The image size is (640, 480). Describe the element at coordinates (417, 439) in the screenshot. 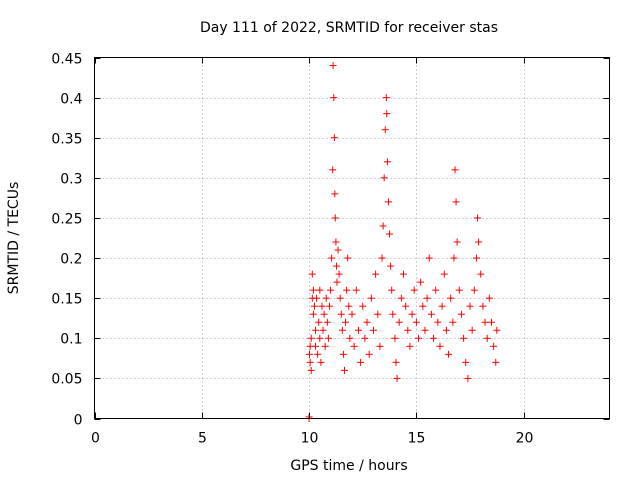

I see `x-tick-label: 15` at that location.